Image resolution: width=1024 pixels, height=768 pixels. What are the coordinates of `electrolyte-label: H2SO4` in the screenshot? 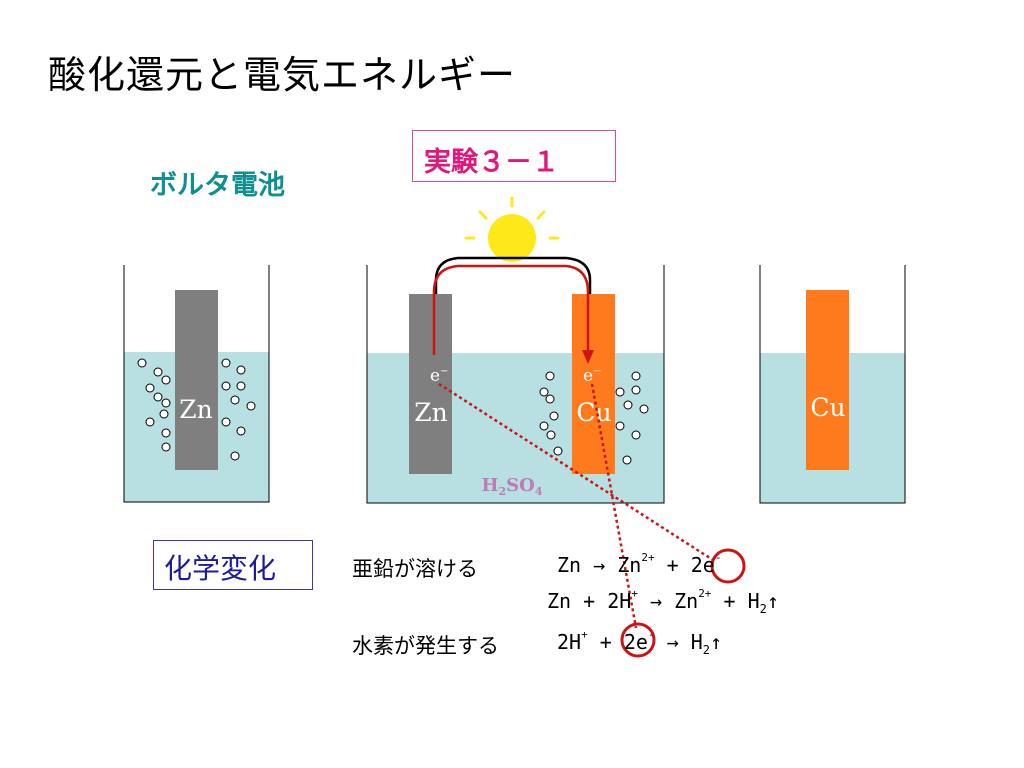 It's located at (511, 486).